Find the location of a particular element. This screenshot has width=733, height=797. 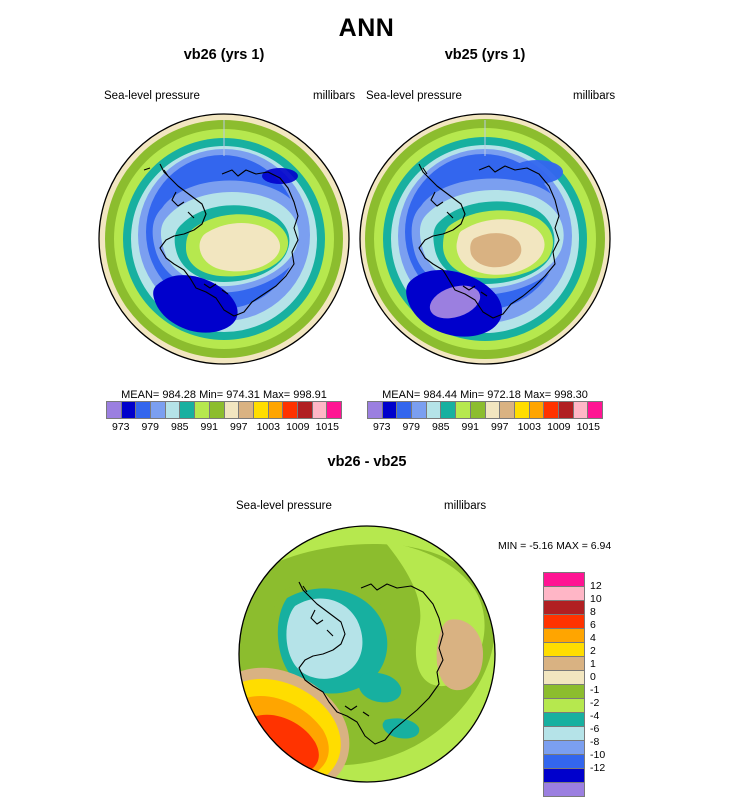

unit-label-diff: millibars is located at coordinates (465, 506).